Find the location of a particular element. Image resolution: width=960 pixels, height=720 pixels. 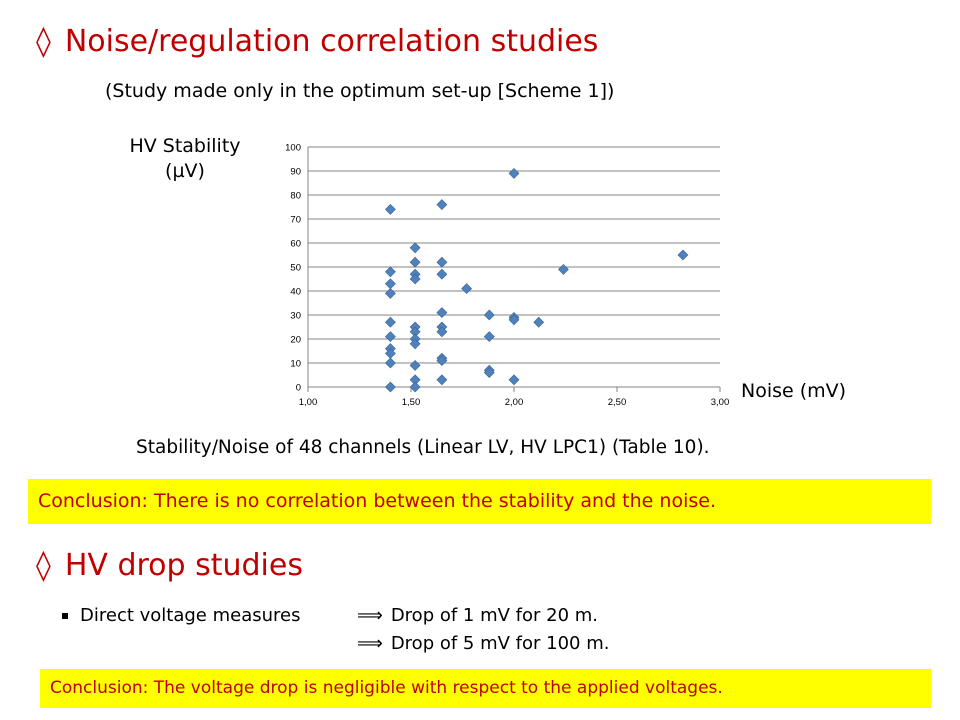

y-axis-label-line1: HV Stability is located at coordinates (185, 146).